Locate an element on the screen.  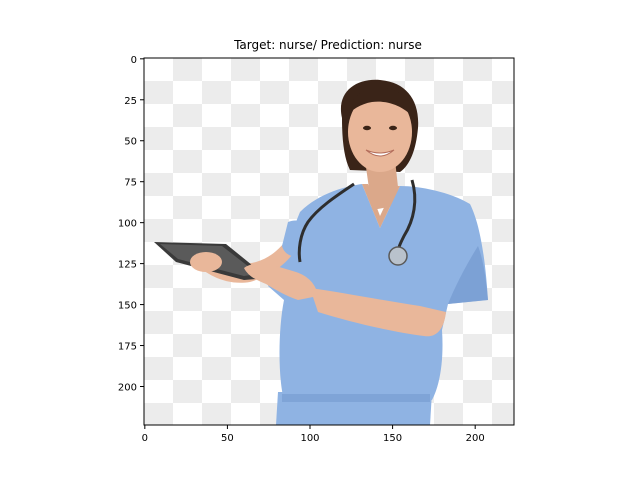
right-eye is located at coordinates (393, 128).